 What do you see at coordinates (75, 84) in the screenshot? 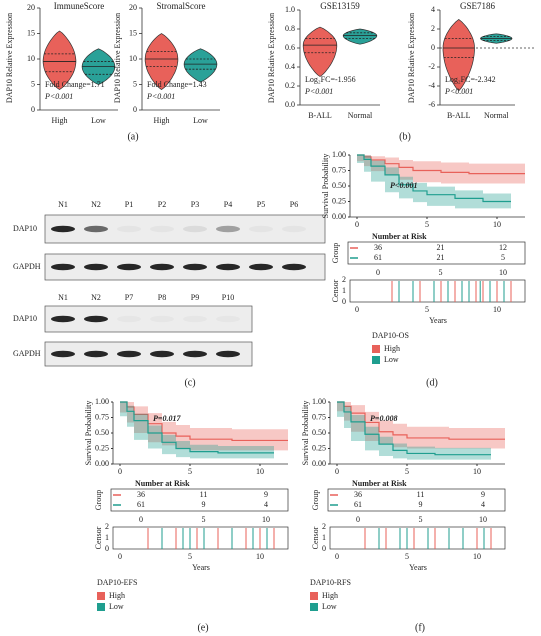
I see `annotation: Fold Change=1.71` at bounding box center [75, 84].